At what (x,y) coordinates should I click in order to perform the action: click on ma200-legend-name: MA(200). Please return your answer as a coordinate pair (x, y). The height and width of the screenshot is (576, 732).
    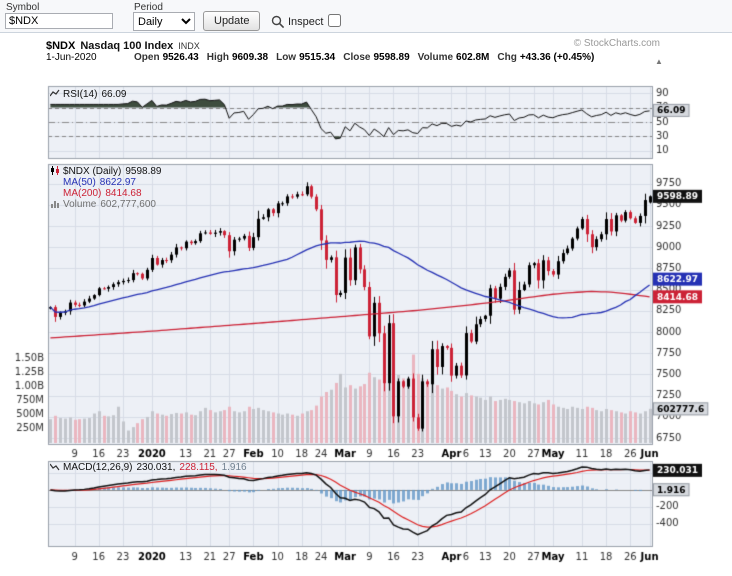
    Looking at the image, I should click on (82, 193).